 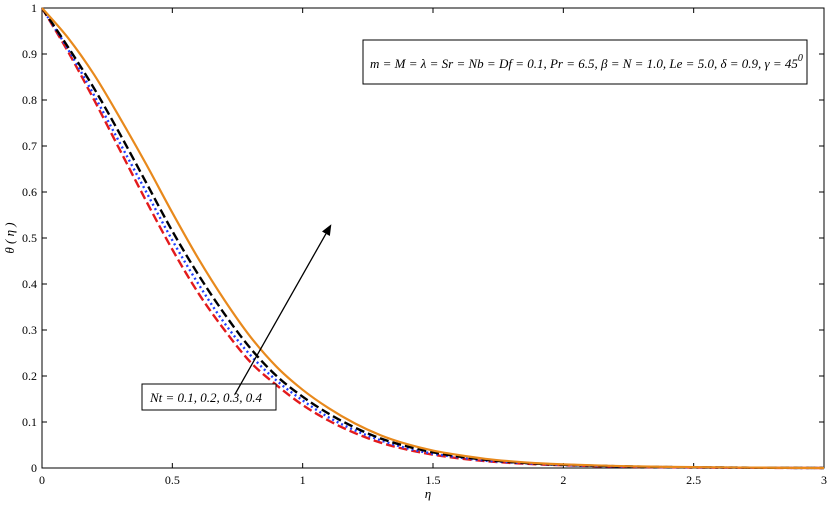 I want to click on y-tick-label: 0.8, so click(x=29, y=100).